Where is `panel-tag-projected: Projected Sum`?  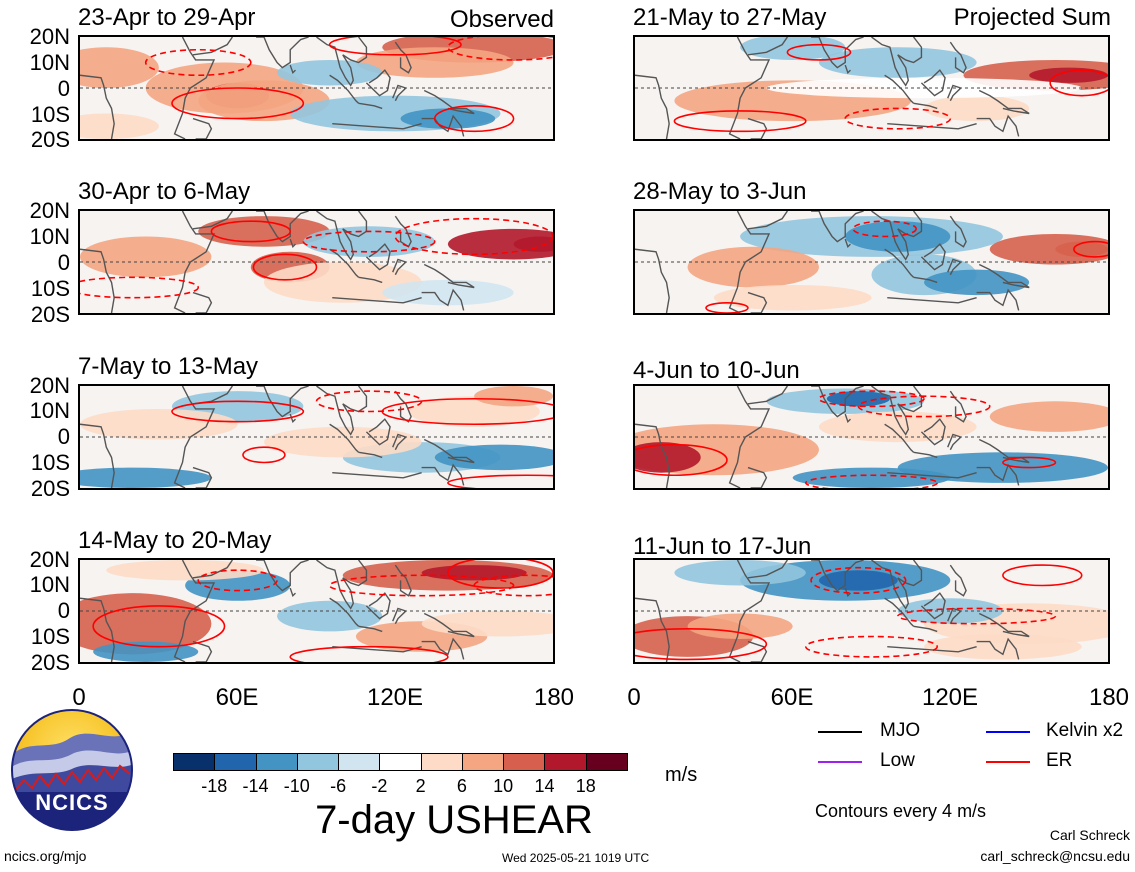
panel-tag-projected: Projected Sum is located at coordinates (1032, 17).